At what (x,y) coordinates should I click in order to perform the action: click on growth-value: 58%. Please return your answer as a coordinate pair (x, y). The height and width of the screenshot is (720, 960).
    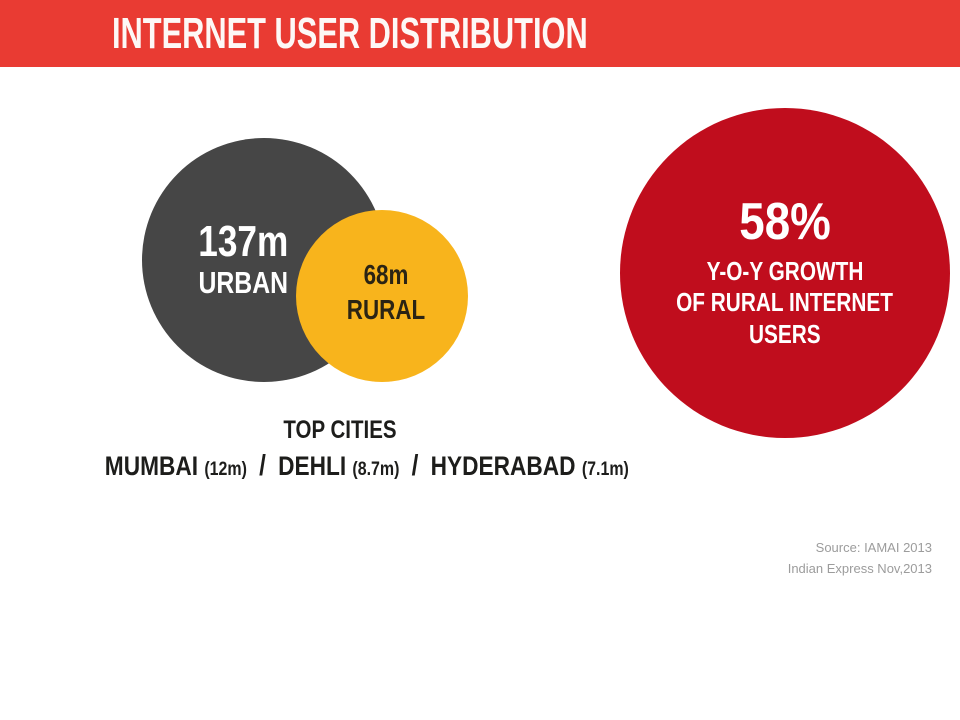
    Looking at the image, I should click on (785, 222).